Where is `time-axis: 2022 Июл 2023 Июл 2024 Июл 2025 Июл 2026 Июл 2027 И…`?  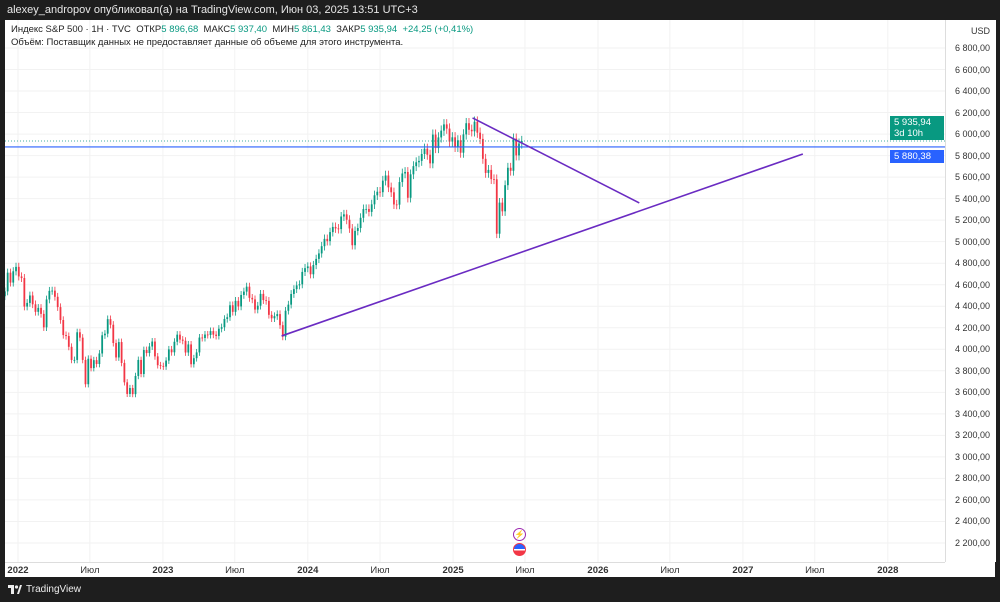
time-axis: 2022 Июл 2023 Июл 2024 Июл 2025 Июл 2026 Июл 2027 И… is located at coordinates (475, 570).